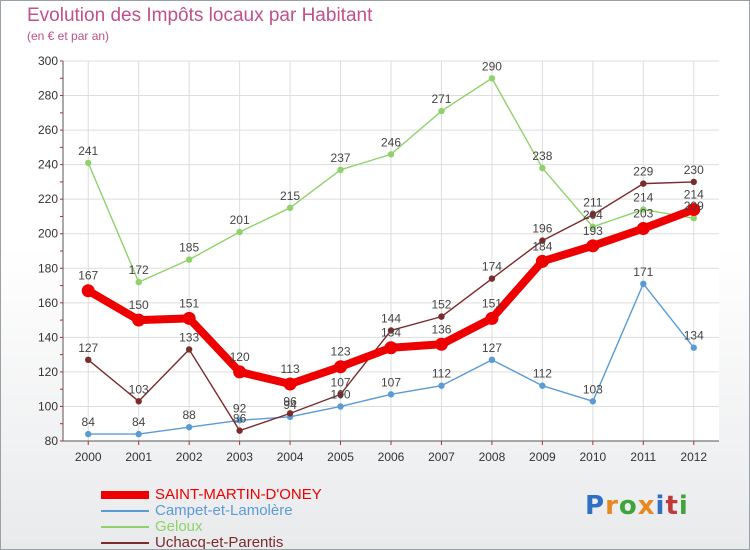 Image resolution: width=750 pixels, height=550 pixels. I want to click on data-label: 133, so click(189, 337).